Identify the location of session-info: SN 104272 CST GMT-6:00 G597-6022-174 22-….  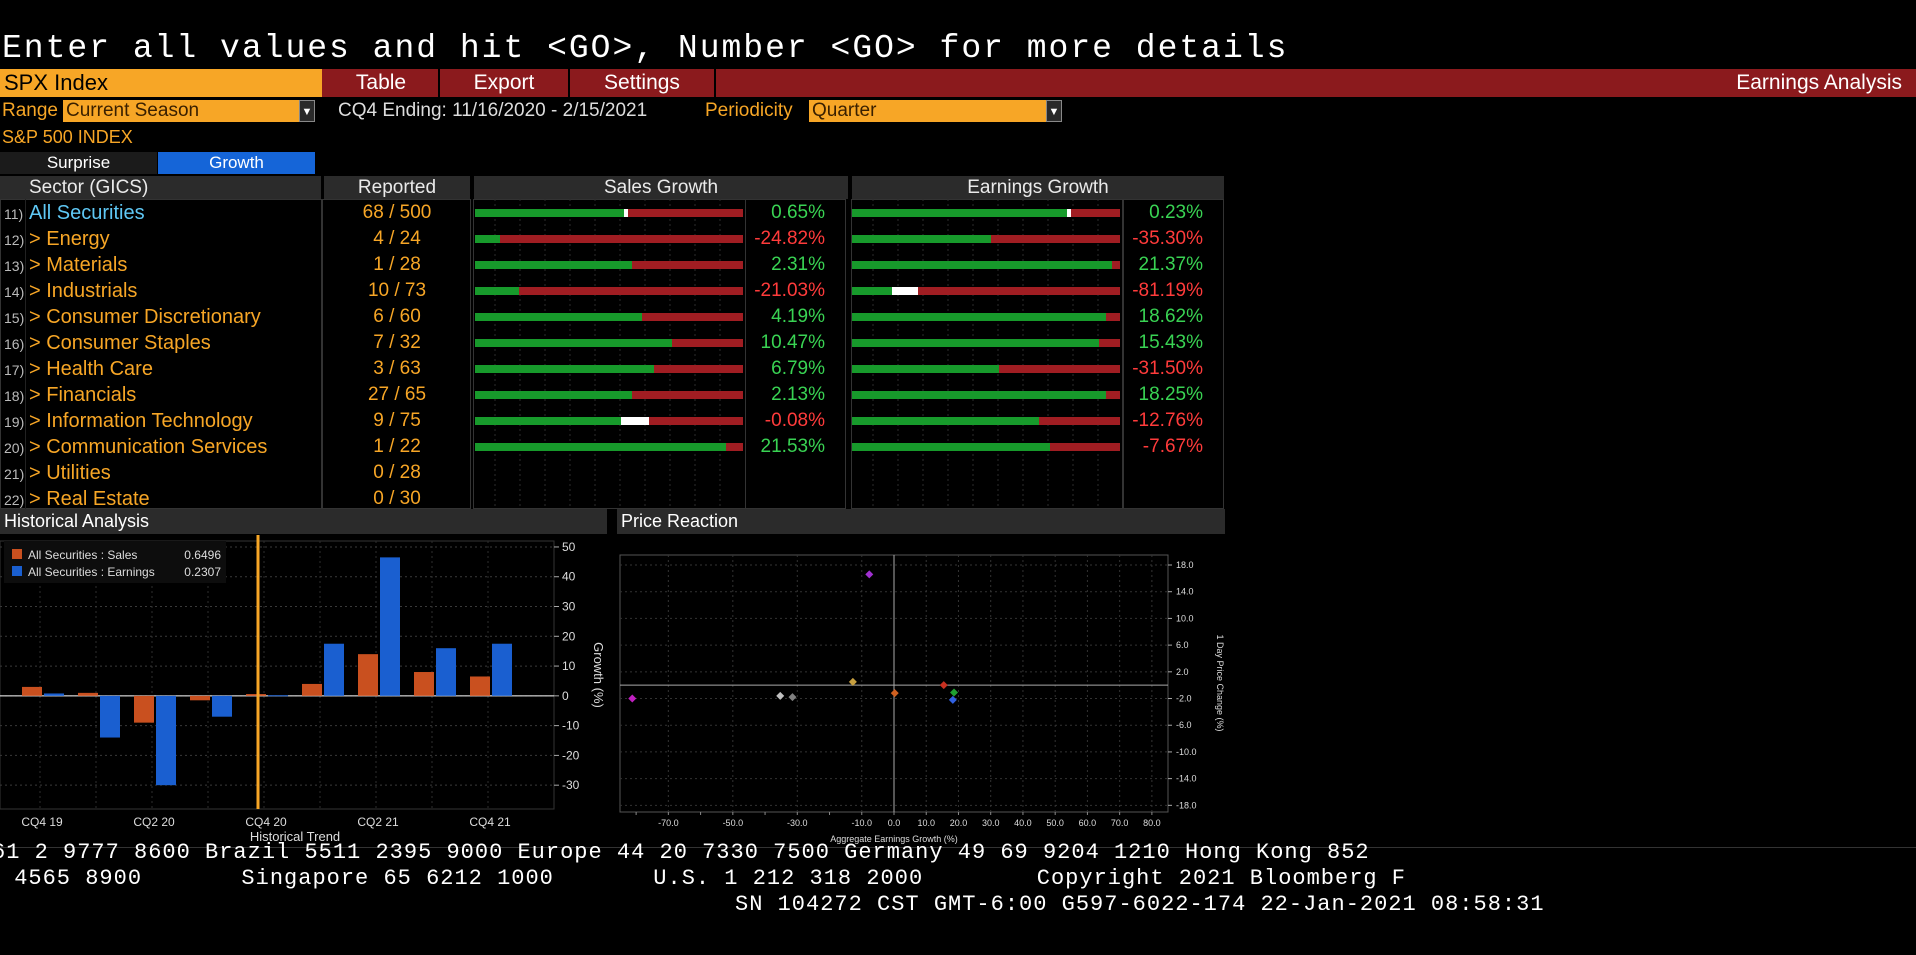
(1140, 904).